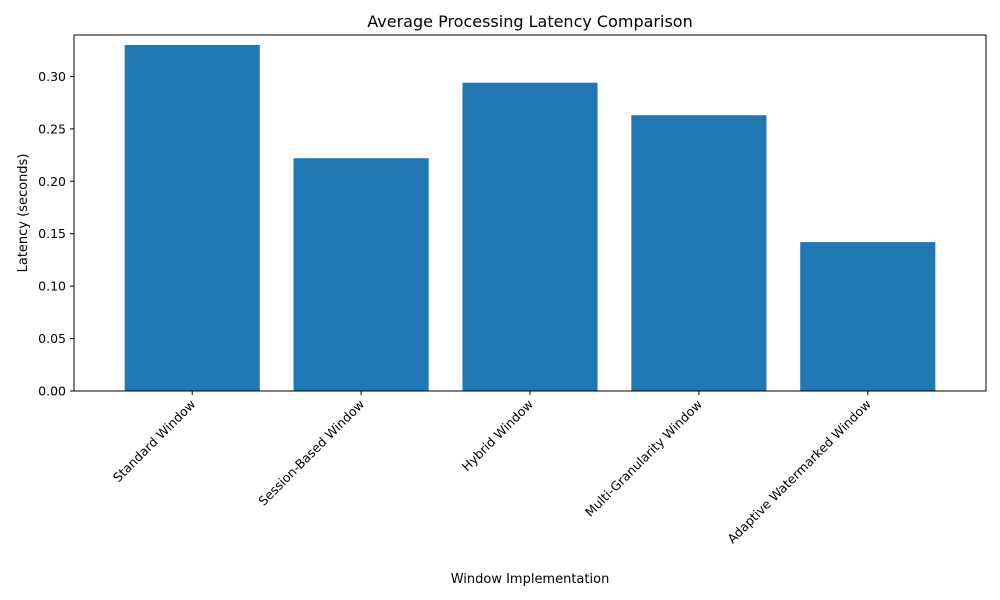 Image resolution: width=1000 pixels, height=600 pixels. I want to click on y-tick-label: 0.10, so click(52, 286).